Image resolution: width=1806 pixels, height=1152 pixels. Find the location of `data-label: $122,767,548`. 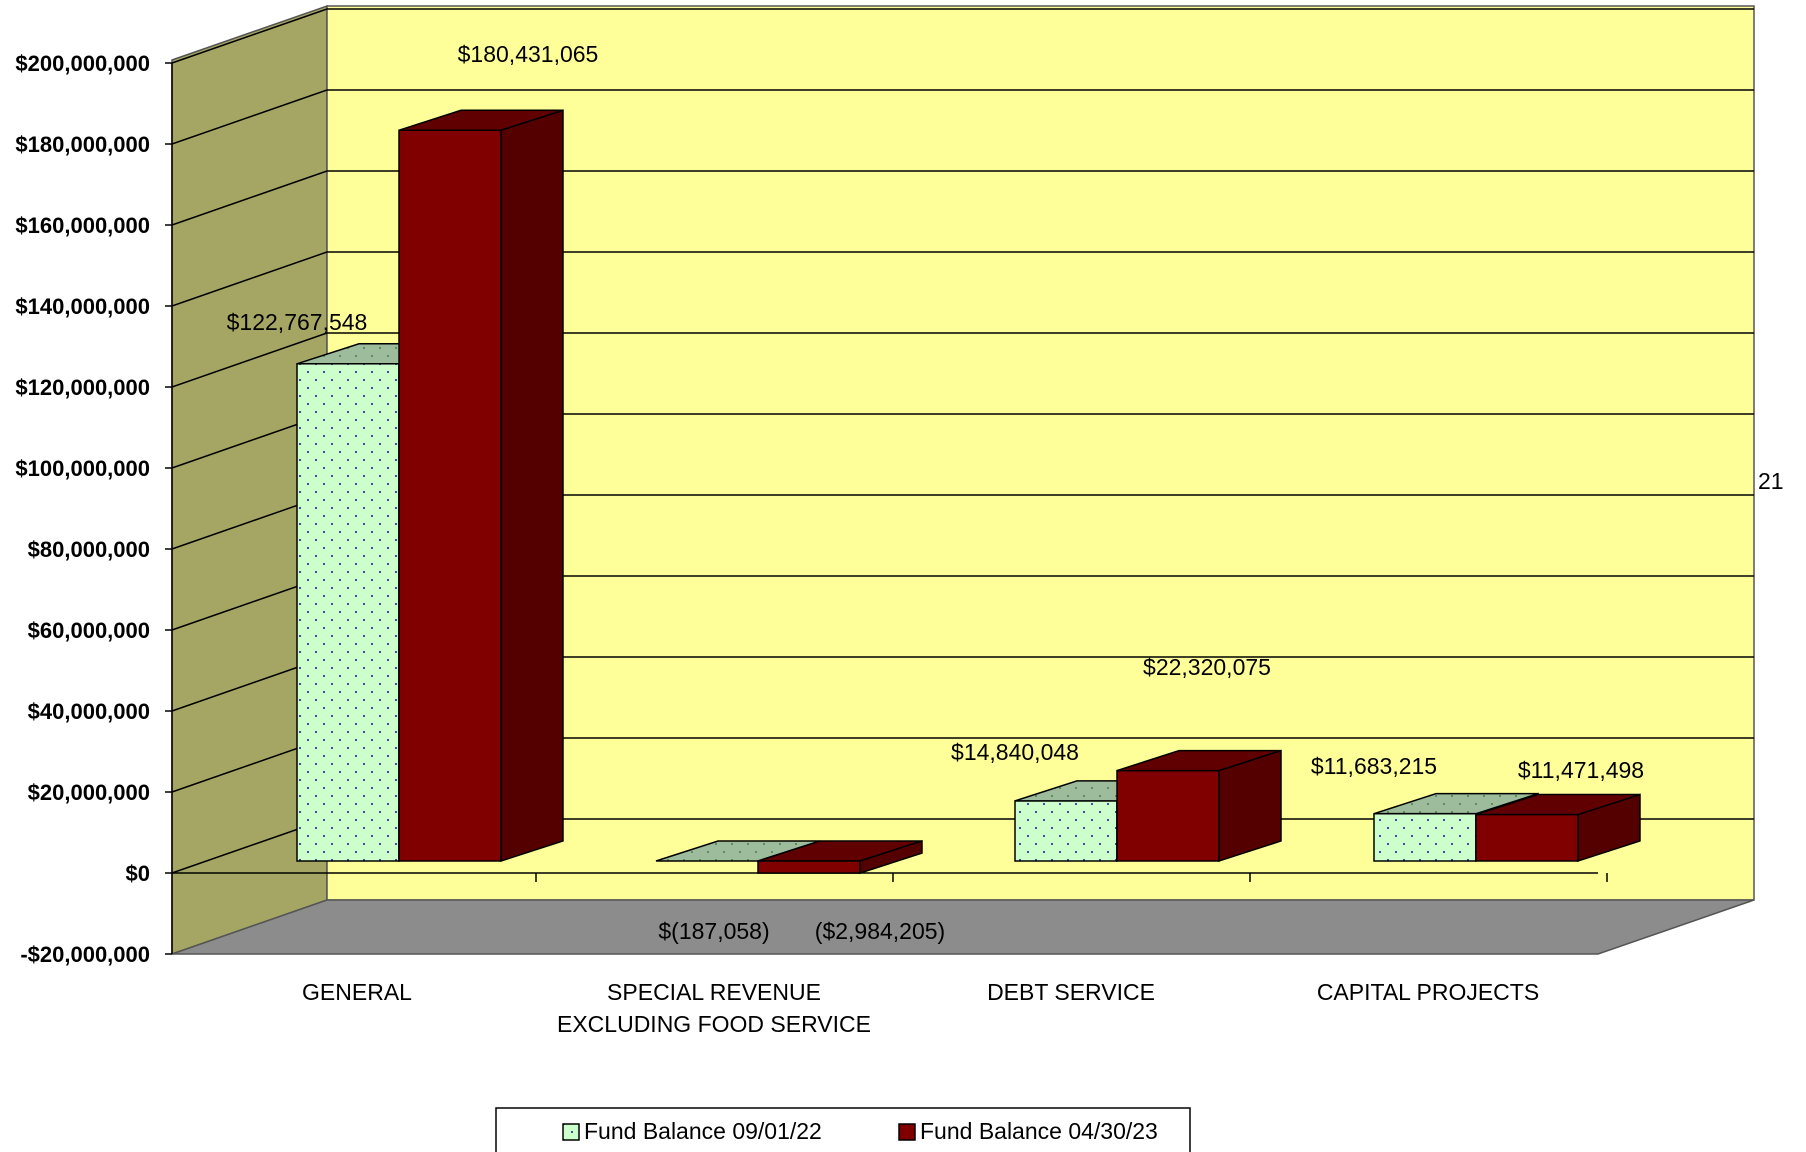

data-label: $122,767,548 is located at coordinates (297, 322).